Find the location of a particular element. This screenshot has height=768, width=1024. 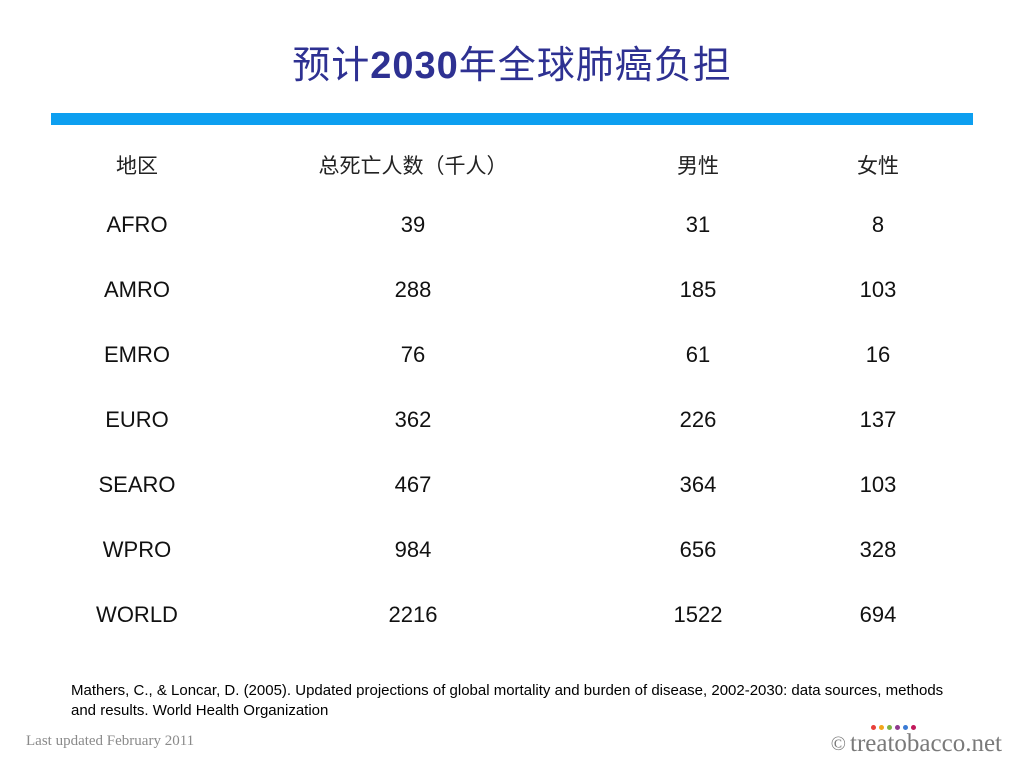

cell-female: 137 is located at coordinates (878, 419).